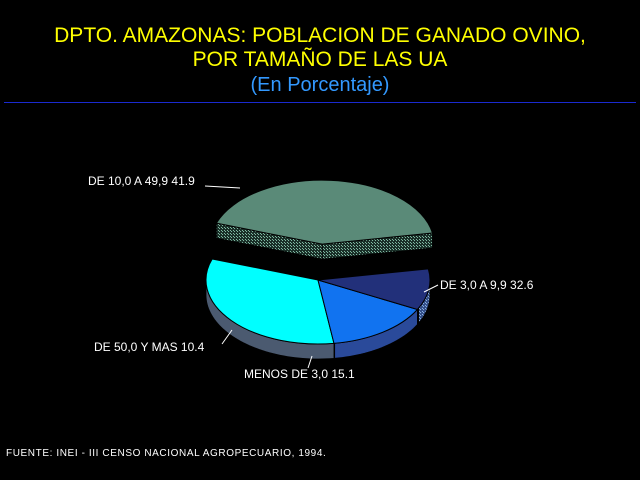  Describe the element at coordinates (141, 181) in the screenshot. I see `slice-label-de-10-a-49: DE 10,0 A 49,9 41.9` at that location.